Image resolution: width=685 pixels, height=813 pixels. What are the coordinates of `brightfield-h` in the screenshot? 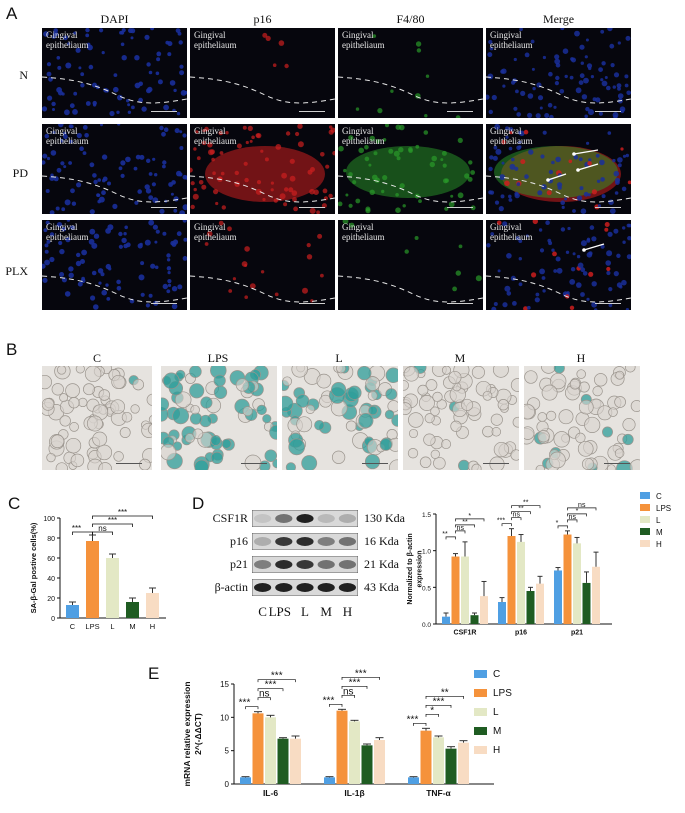 It's located at (582, 418).